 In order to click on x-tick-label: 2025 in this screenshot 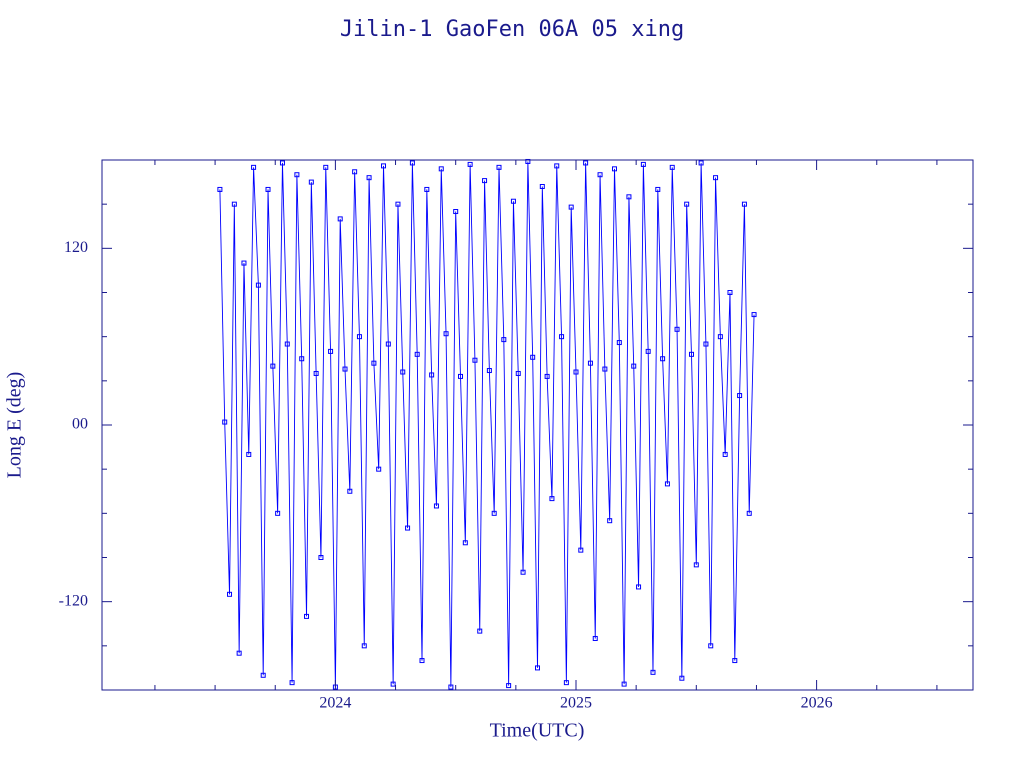, I will do `click(576, 703)`.